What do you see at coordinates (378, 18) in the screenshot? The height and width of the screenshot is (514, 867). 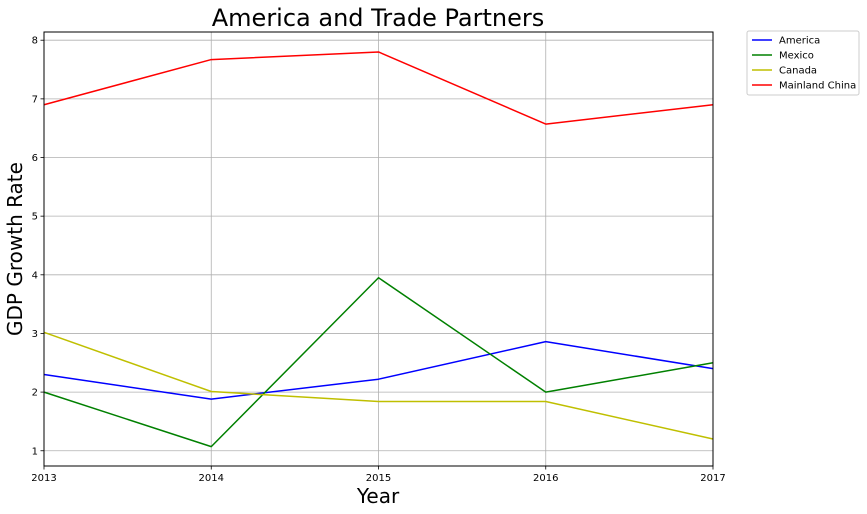 I see `chart-title: America and Trade Partners` at bounding box center [378, 18].